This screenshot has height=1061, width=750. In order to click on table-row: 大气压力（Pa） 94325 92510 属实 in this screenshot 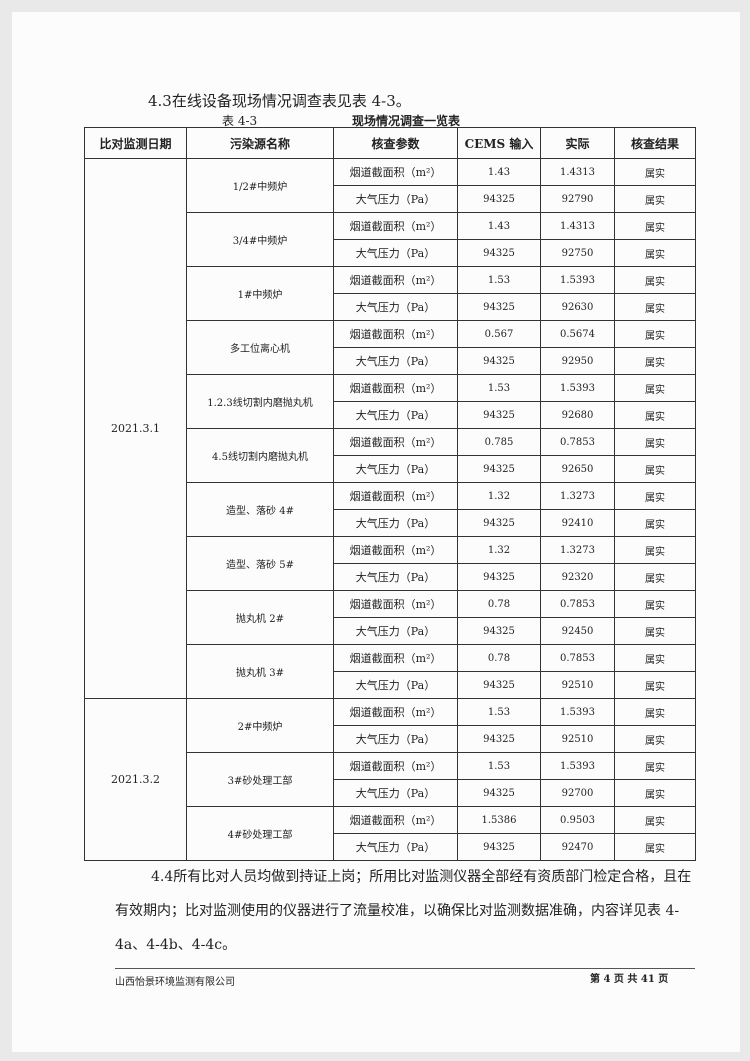, I will do `click(390, 739)`.